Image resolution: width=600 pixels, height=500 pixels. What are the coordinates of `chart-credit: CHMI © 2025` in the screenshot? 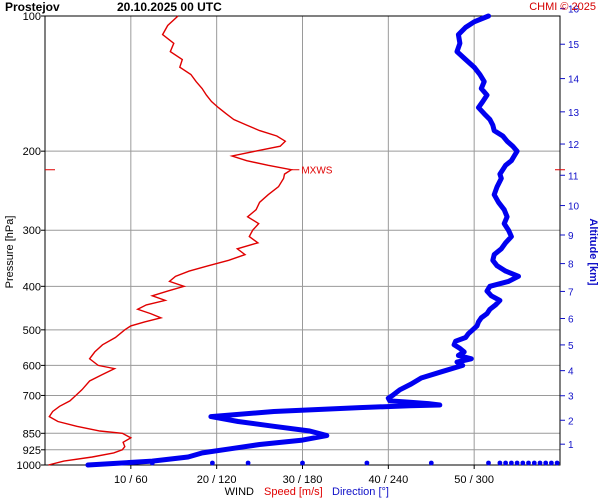 It's located at (562, 7).